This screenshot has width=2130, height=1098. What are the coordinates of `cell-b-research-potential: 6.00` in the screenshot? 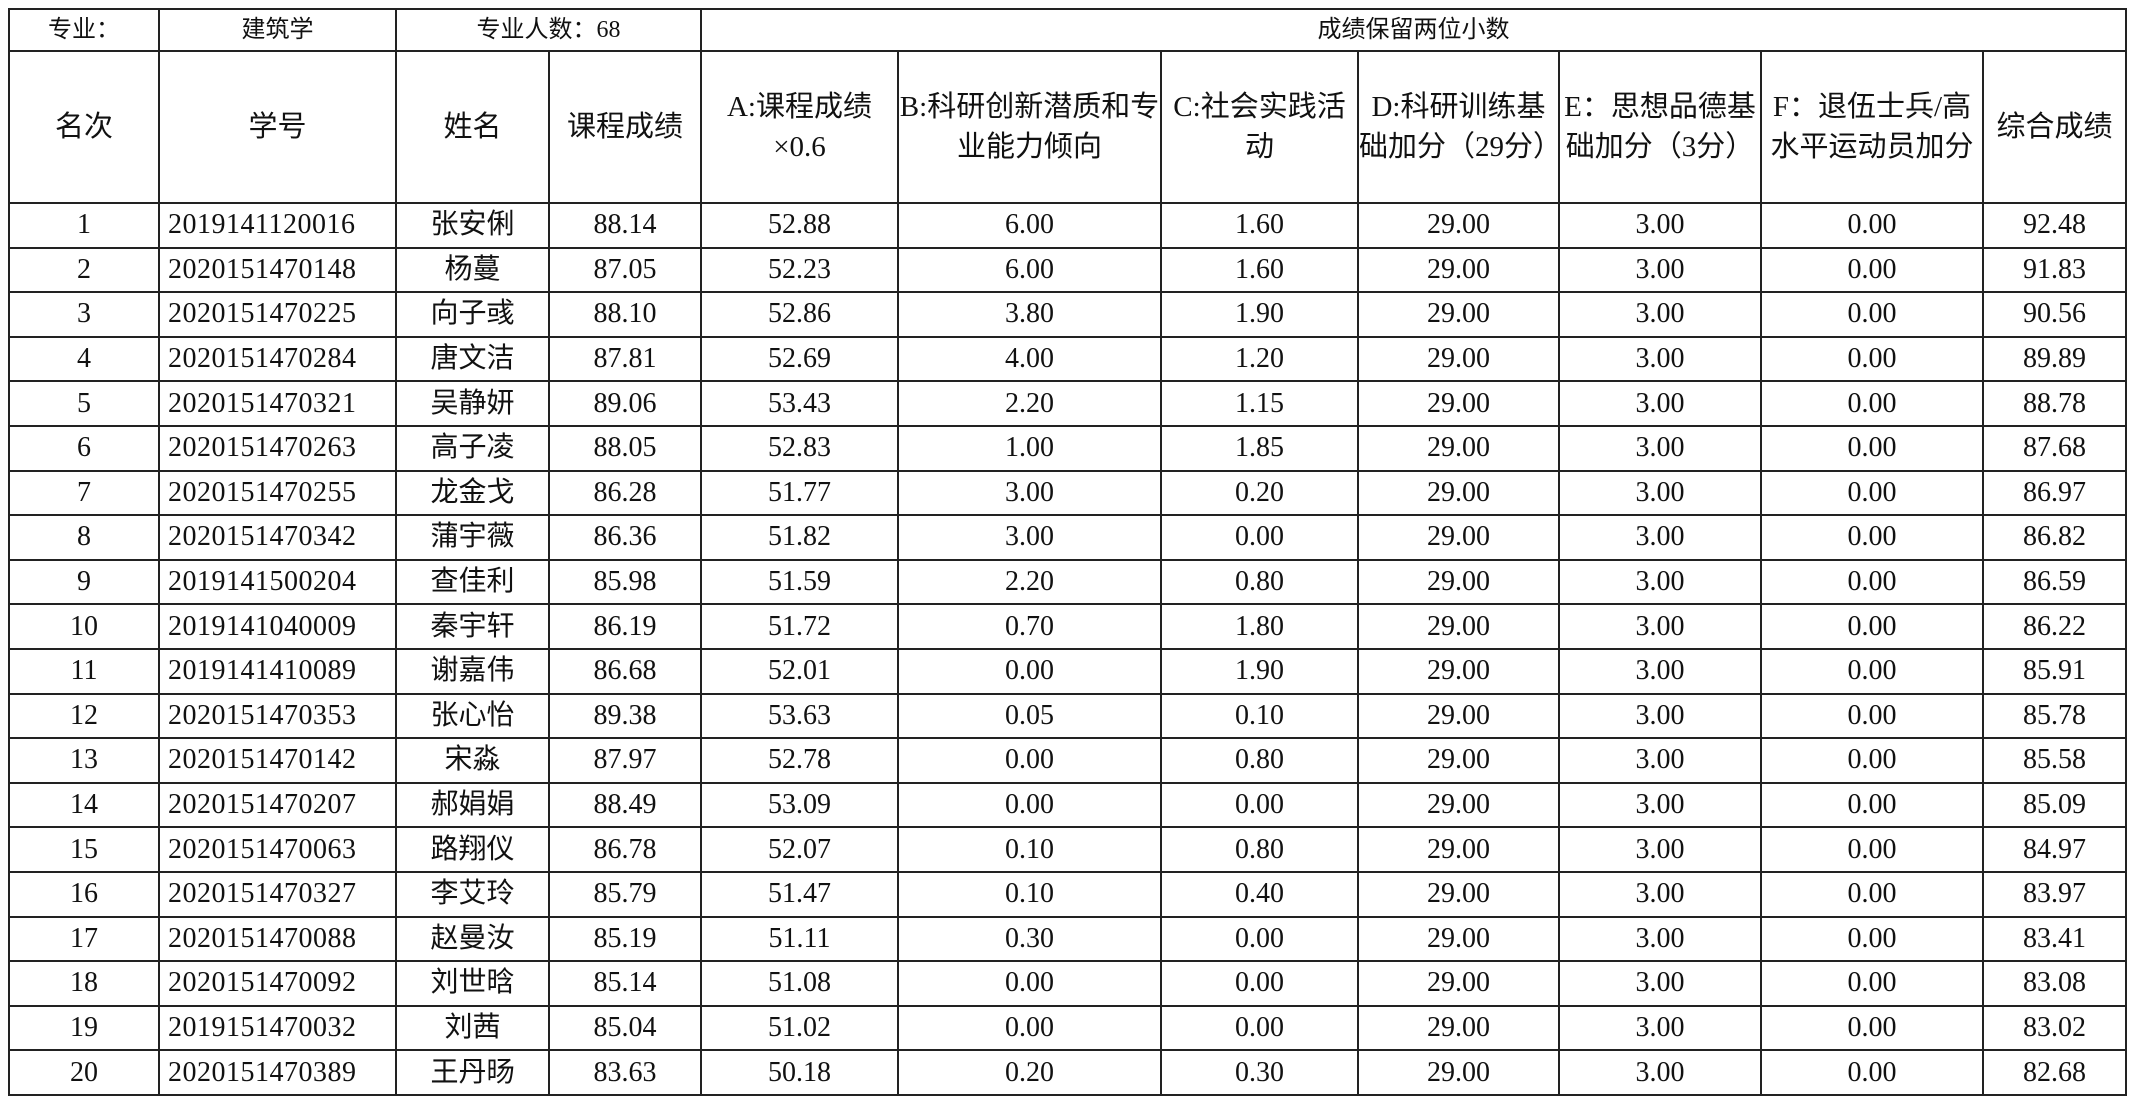 It's located at (1029, 270).